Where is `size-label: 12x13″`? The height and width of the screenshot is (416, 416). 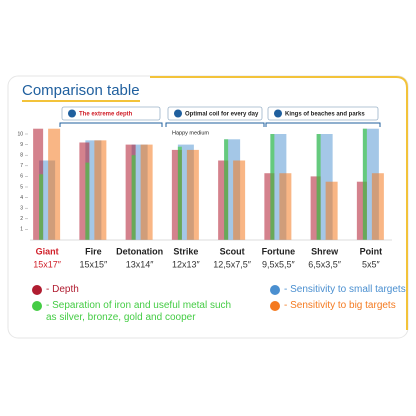 size-label: 12x13″ is located at coordinates (186, 264).